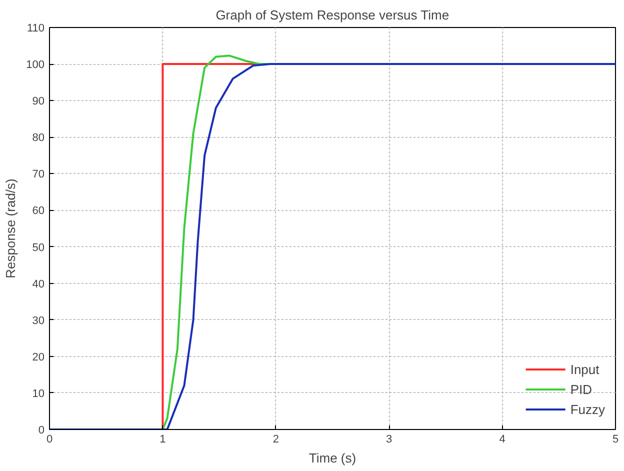 The image size is (624, 471). Describe the element at coordinates (333, 15) in the screenshot. I see `chart-title: Graph of System Response versus Time` at that location.